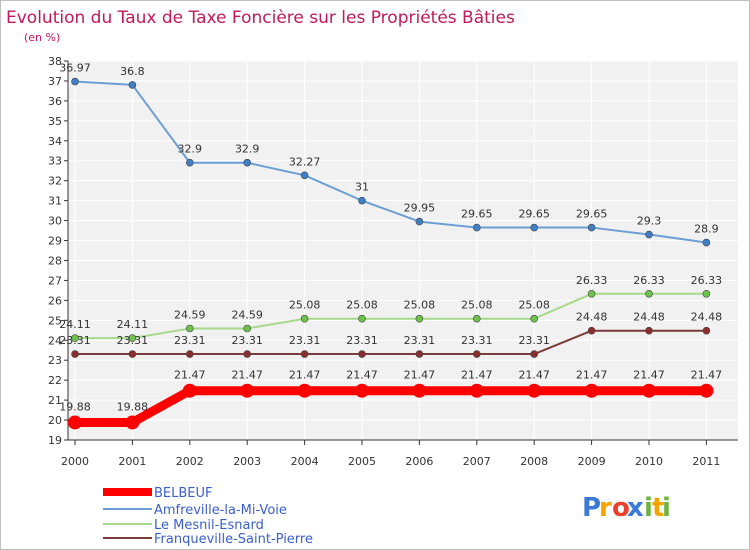 The height and width of the screenshot is (550, 750). Describe the element at coordinates (132, 461) in the screenshot. I see `x-tick-label: 2001` at that location.